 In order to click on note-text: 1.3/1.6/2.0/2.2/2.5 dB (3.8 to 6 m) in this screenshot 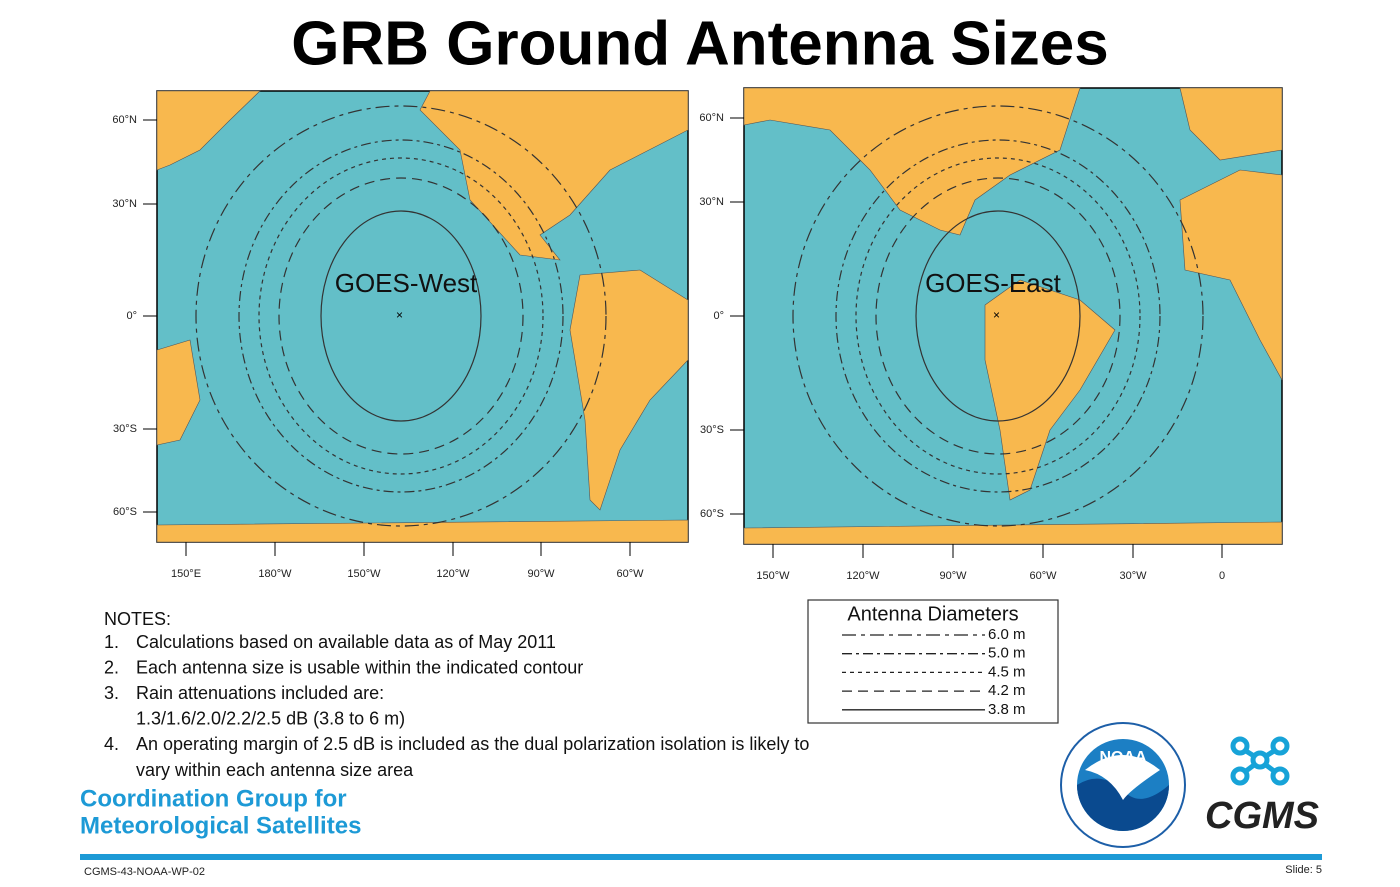, I will do `click(270, 719)`.